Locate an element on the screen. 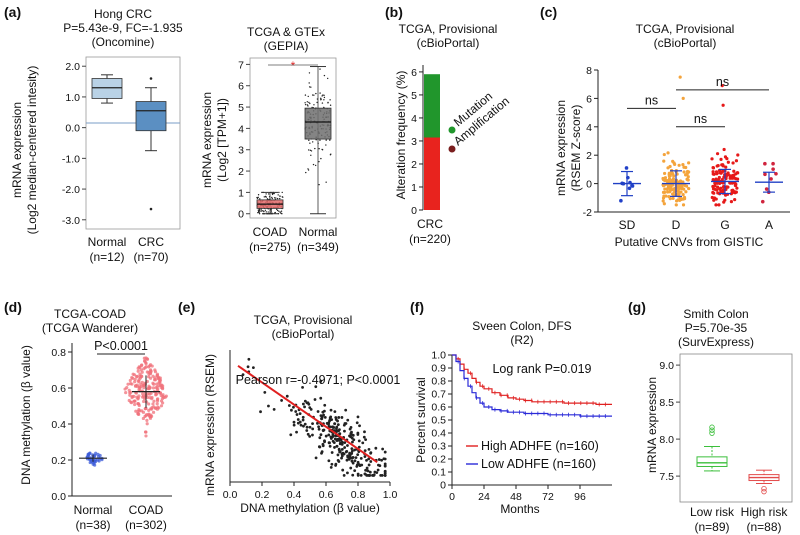 The height and width of the screenshot is (535, 800). g-plot-frame is located at coordinates (736, 428).